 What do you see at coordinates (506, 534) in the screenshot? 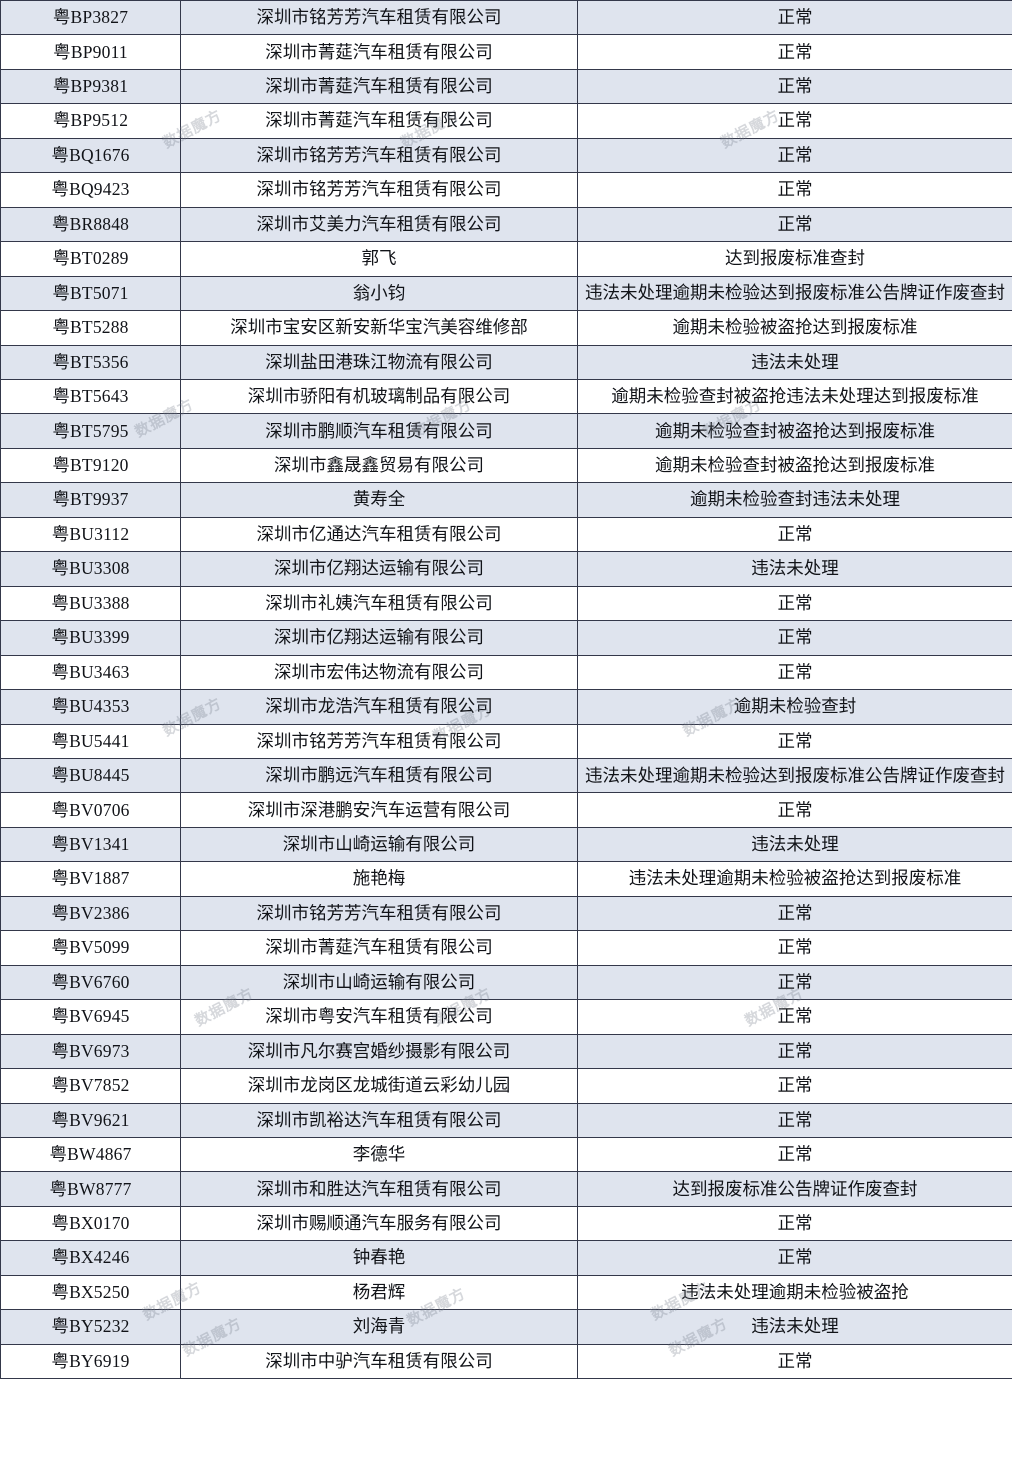
I see `table-row: 粤BU3112 深圳市亿通达汽车租赁有限公司 正常` at bounding box center [506, 534].